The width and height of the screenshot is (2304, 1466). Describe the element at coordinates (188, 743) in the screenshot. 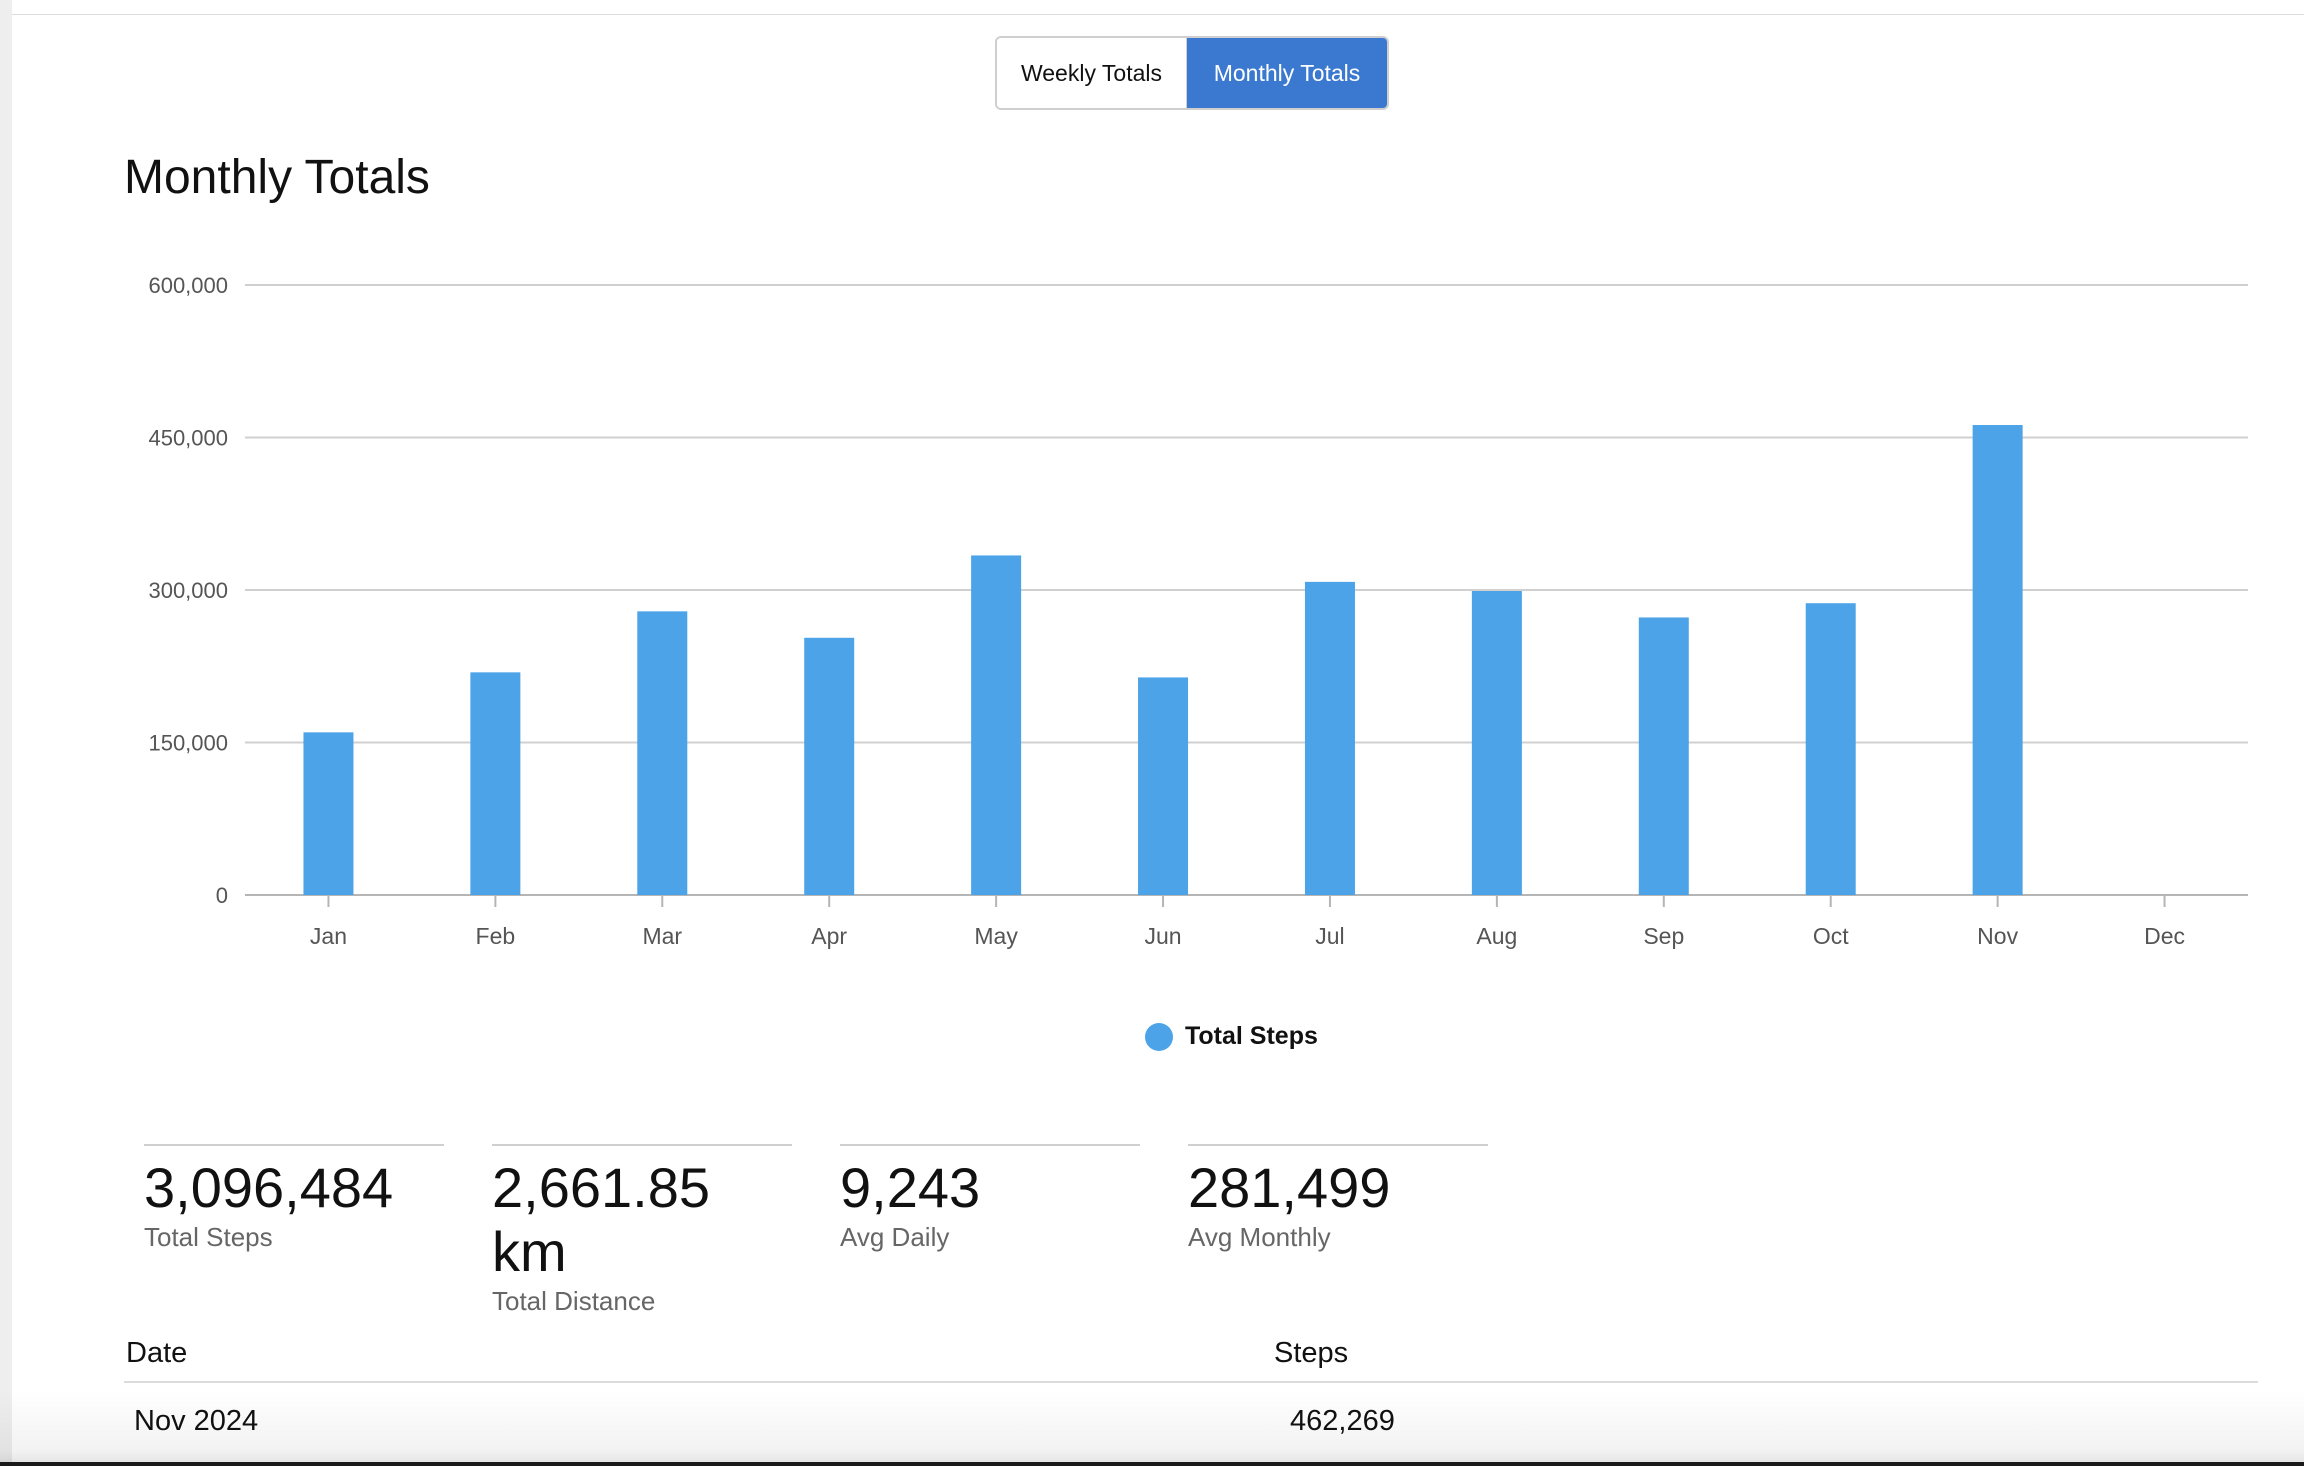

I see `y-tick-label: 150,000` at that location.